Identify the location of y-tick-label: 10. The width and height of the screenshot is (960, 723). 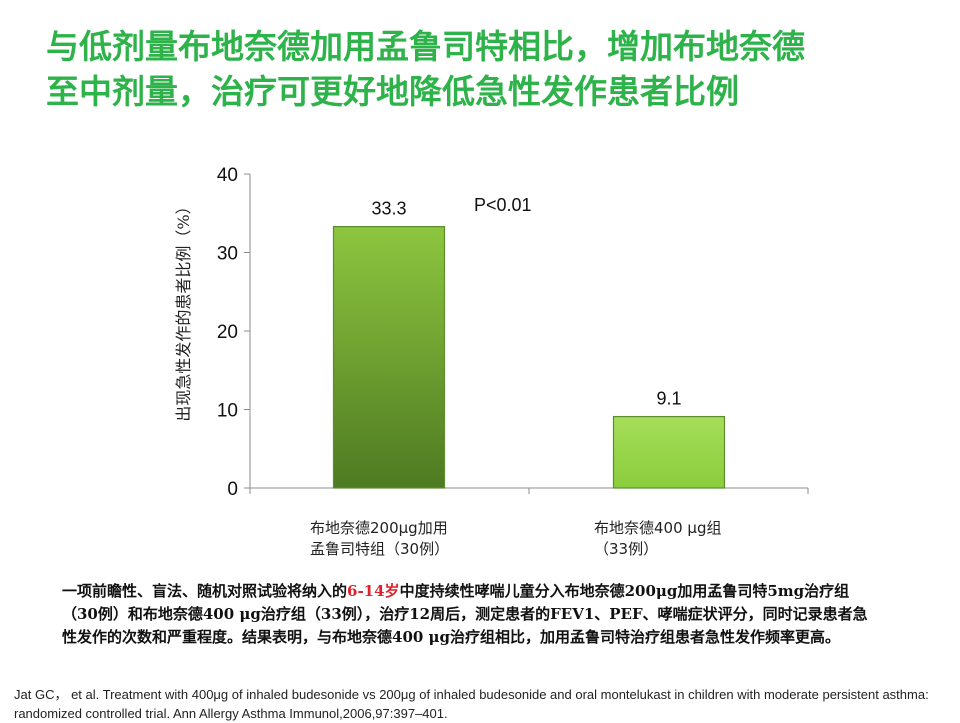
(227, 411).